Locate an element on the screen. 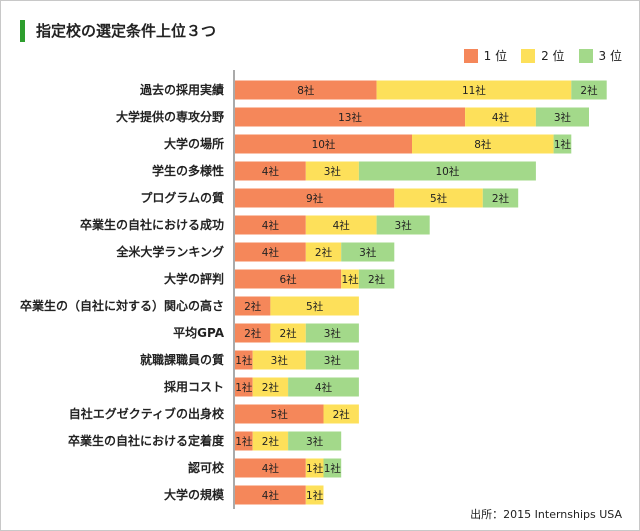 This screenshot has height=531, width=640. category-label: 採用コスト is located at coordinates (194, 386).